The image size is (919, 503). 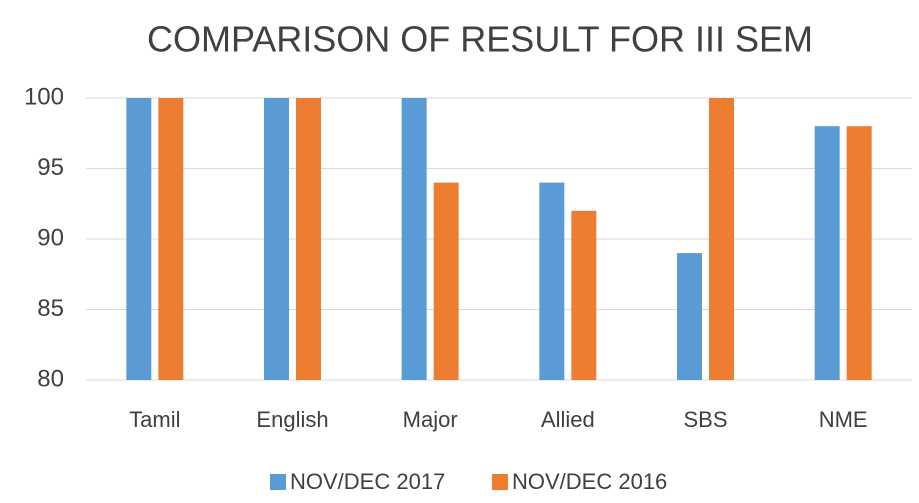 What do you see at coordinates (50, 308) in the screenshot?
I see `y-tick-label: 85` at bounding box center [50, 308].